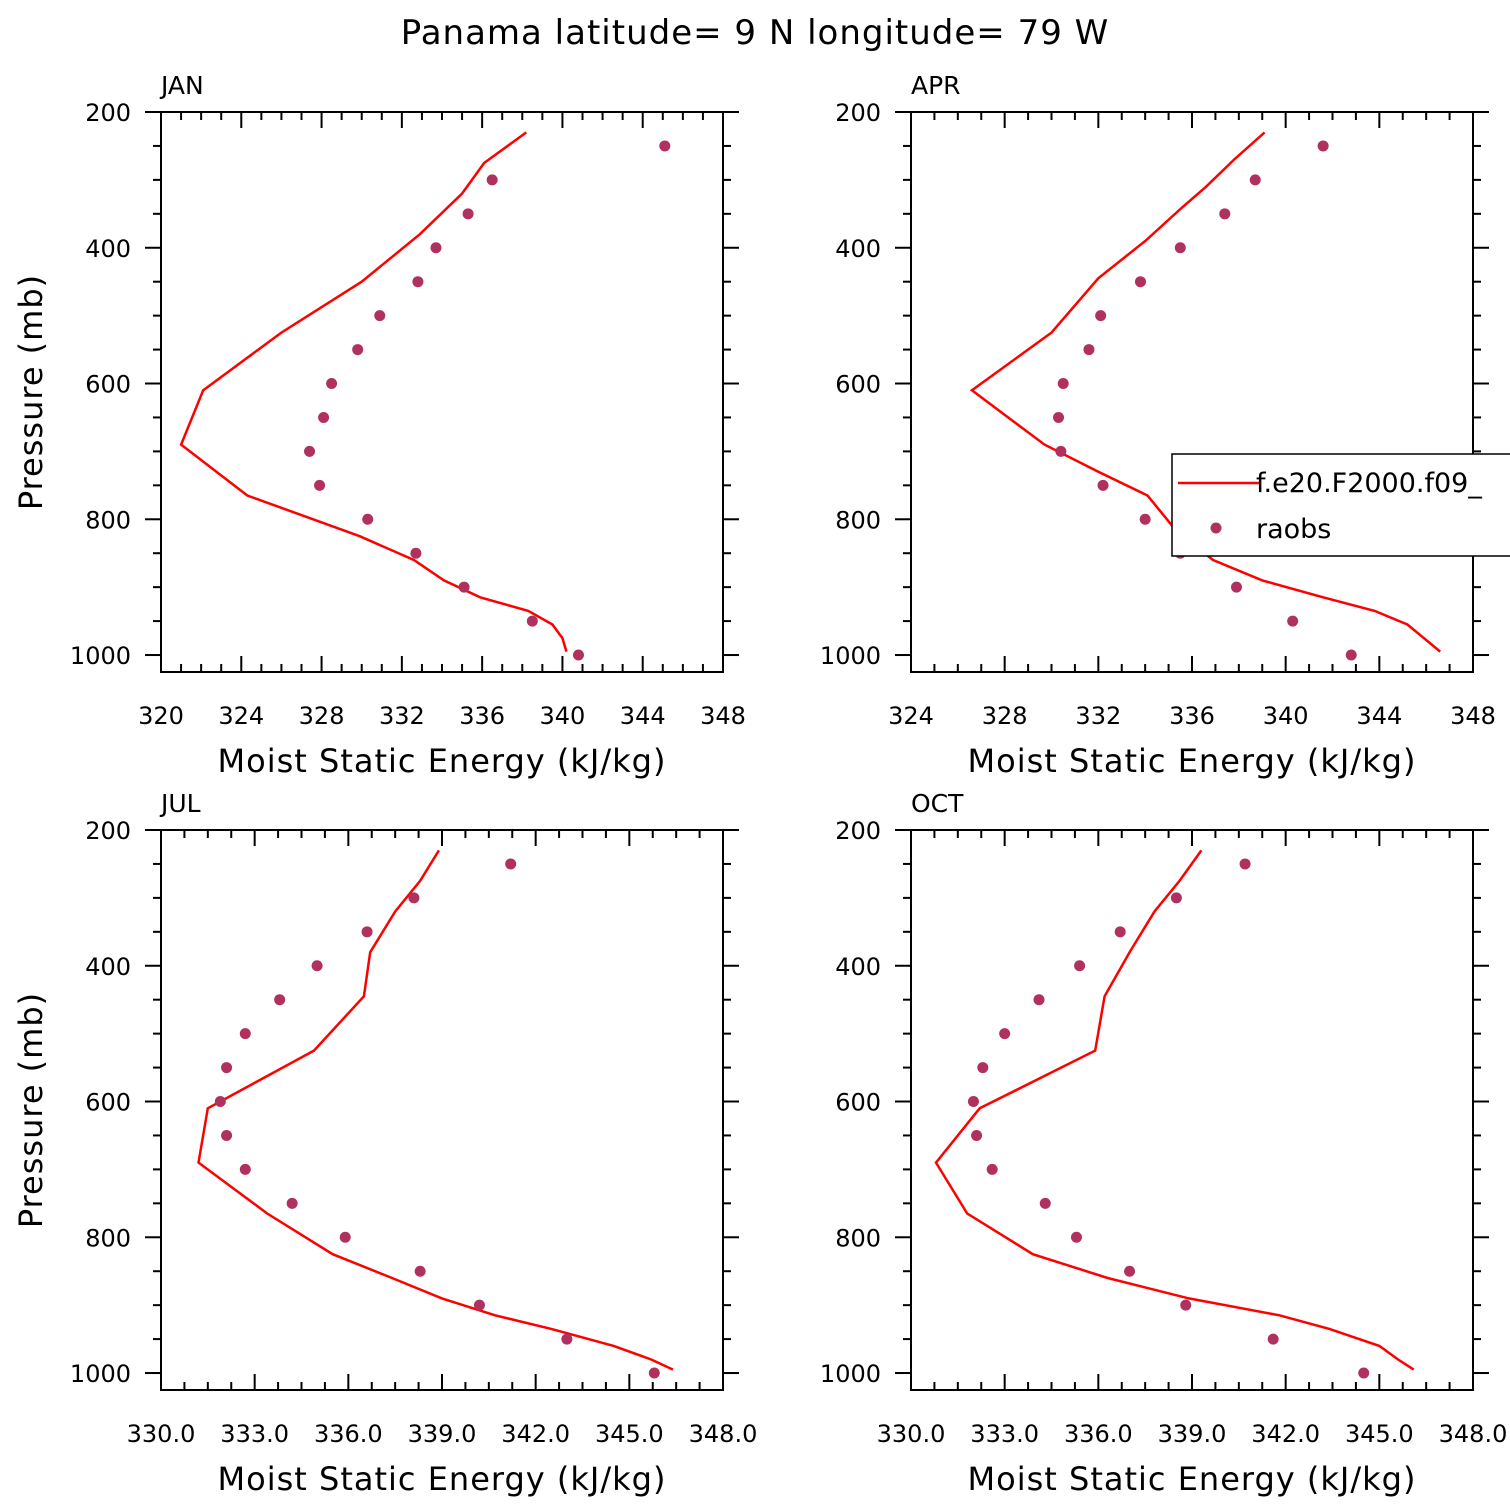 Image resolution: width=1510 pixels, height=1510 pixels. I want to click on panel-title: OCT, so click(937, 803).